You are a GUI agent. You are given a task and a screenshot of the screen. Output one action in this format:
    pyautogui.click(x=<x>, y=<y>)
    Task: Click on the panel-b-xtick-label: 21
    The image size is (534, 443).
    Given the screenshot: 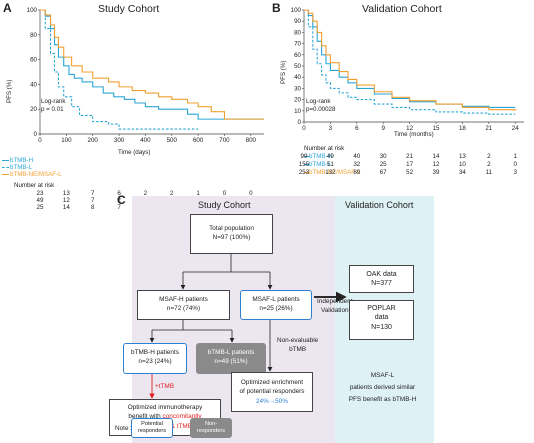 What is the action you would take?
    pyautogui.click(x=488, y=128)
    